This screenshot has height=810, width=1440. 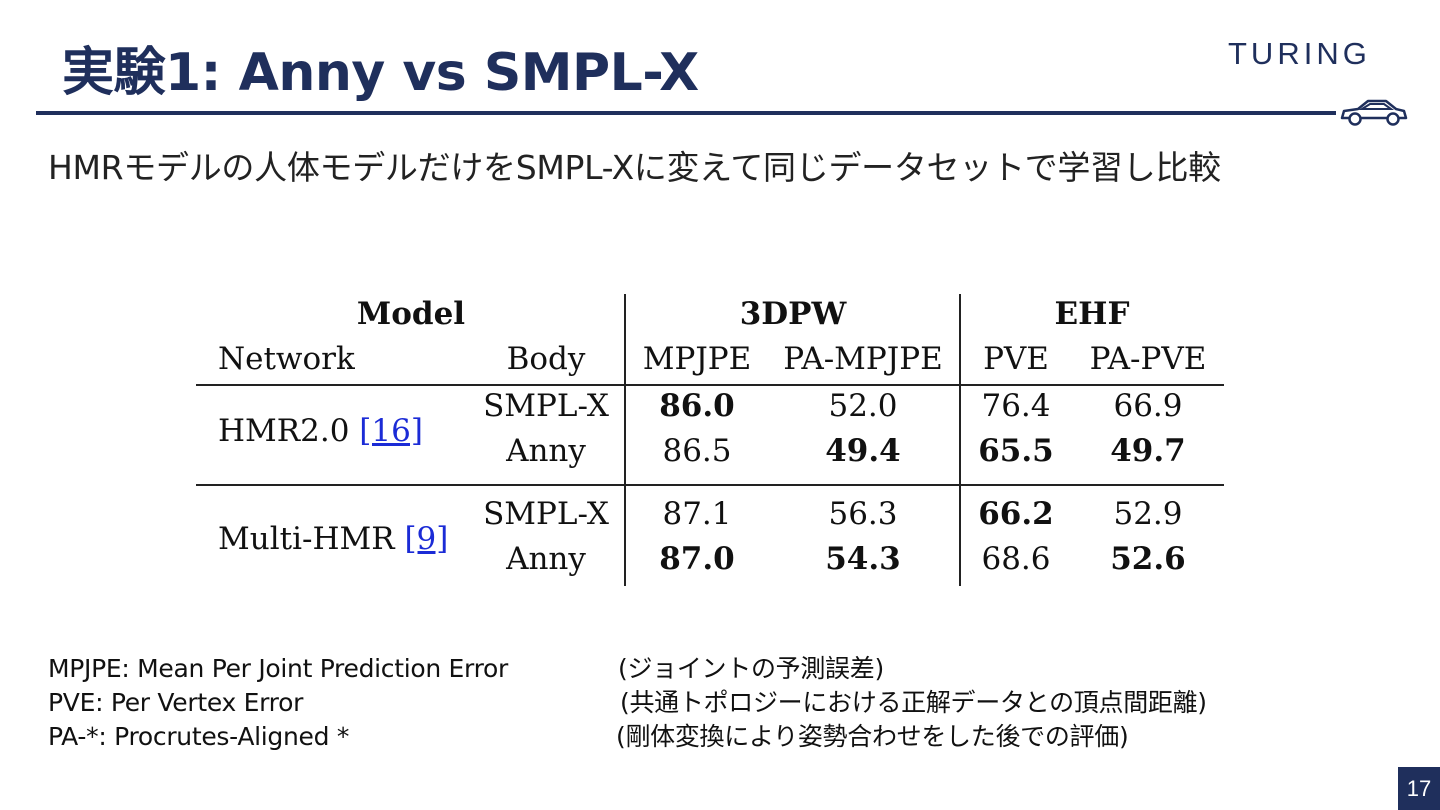 I want to click on legend-term: PVE: Per Vertex Error, so click(x=176, y=702).